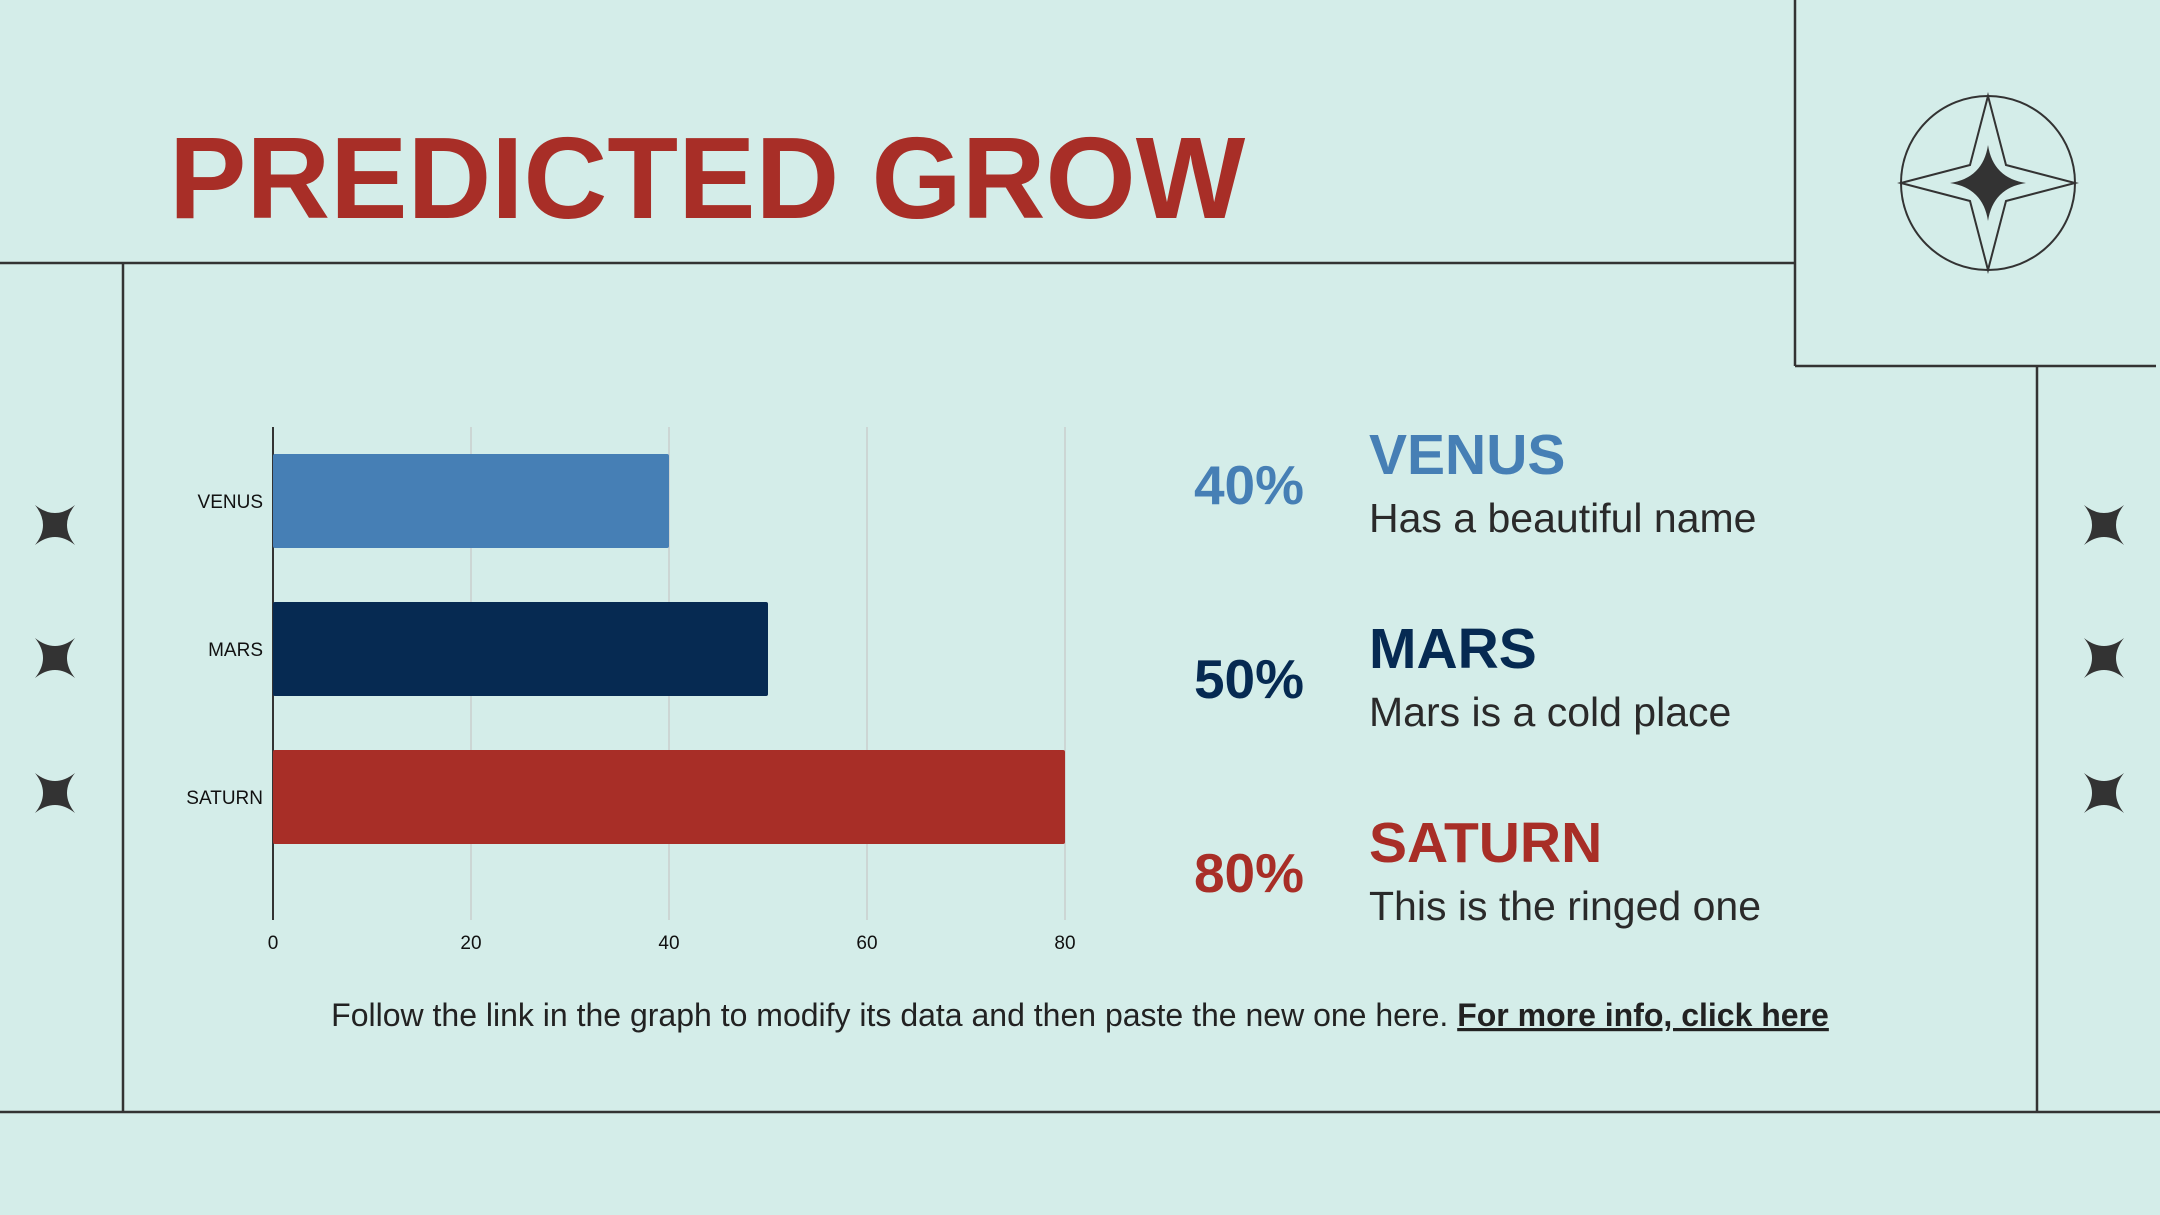 This screenshot has height=1215, width=2160. What do you see at coordinates (1565, 906) in the screenshot?
I see `planet-description: This is the ringed one` at bounding box center [1565, 906].